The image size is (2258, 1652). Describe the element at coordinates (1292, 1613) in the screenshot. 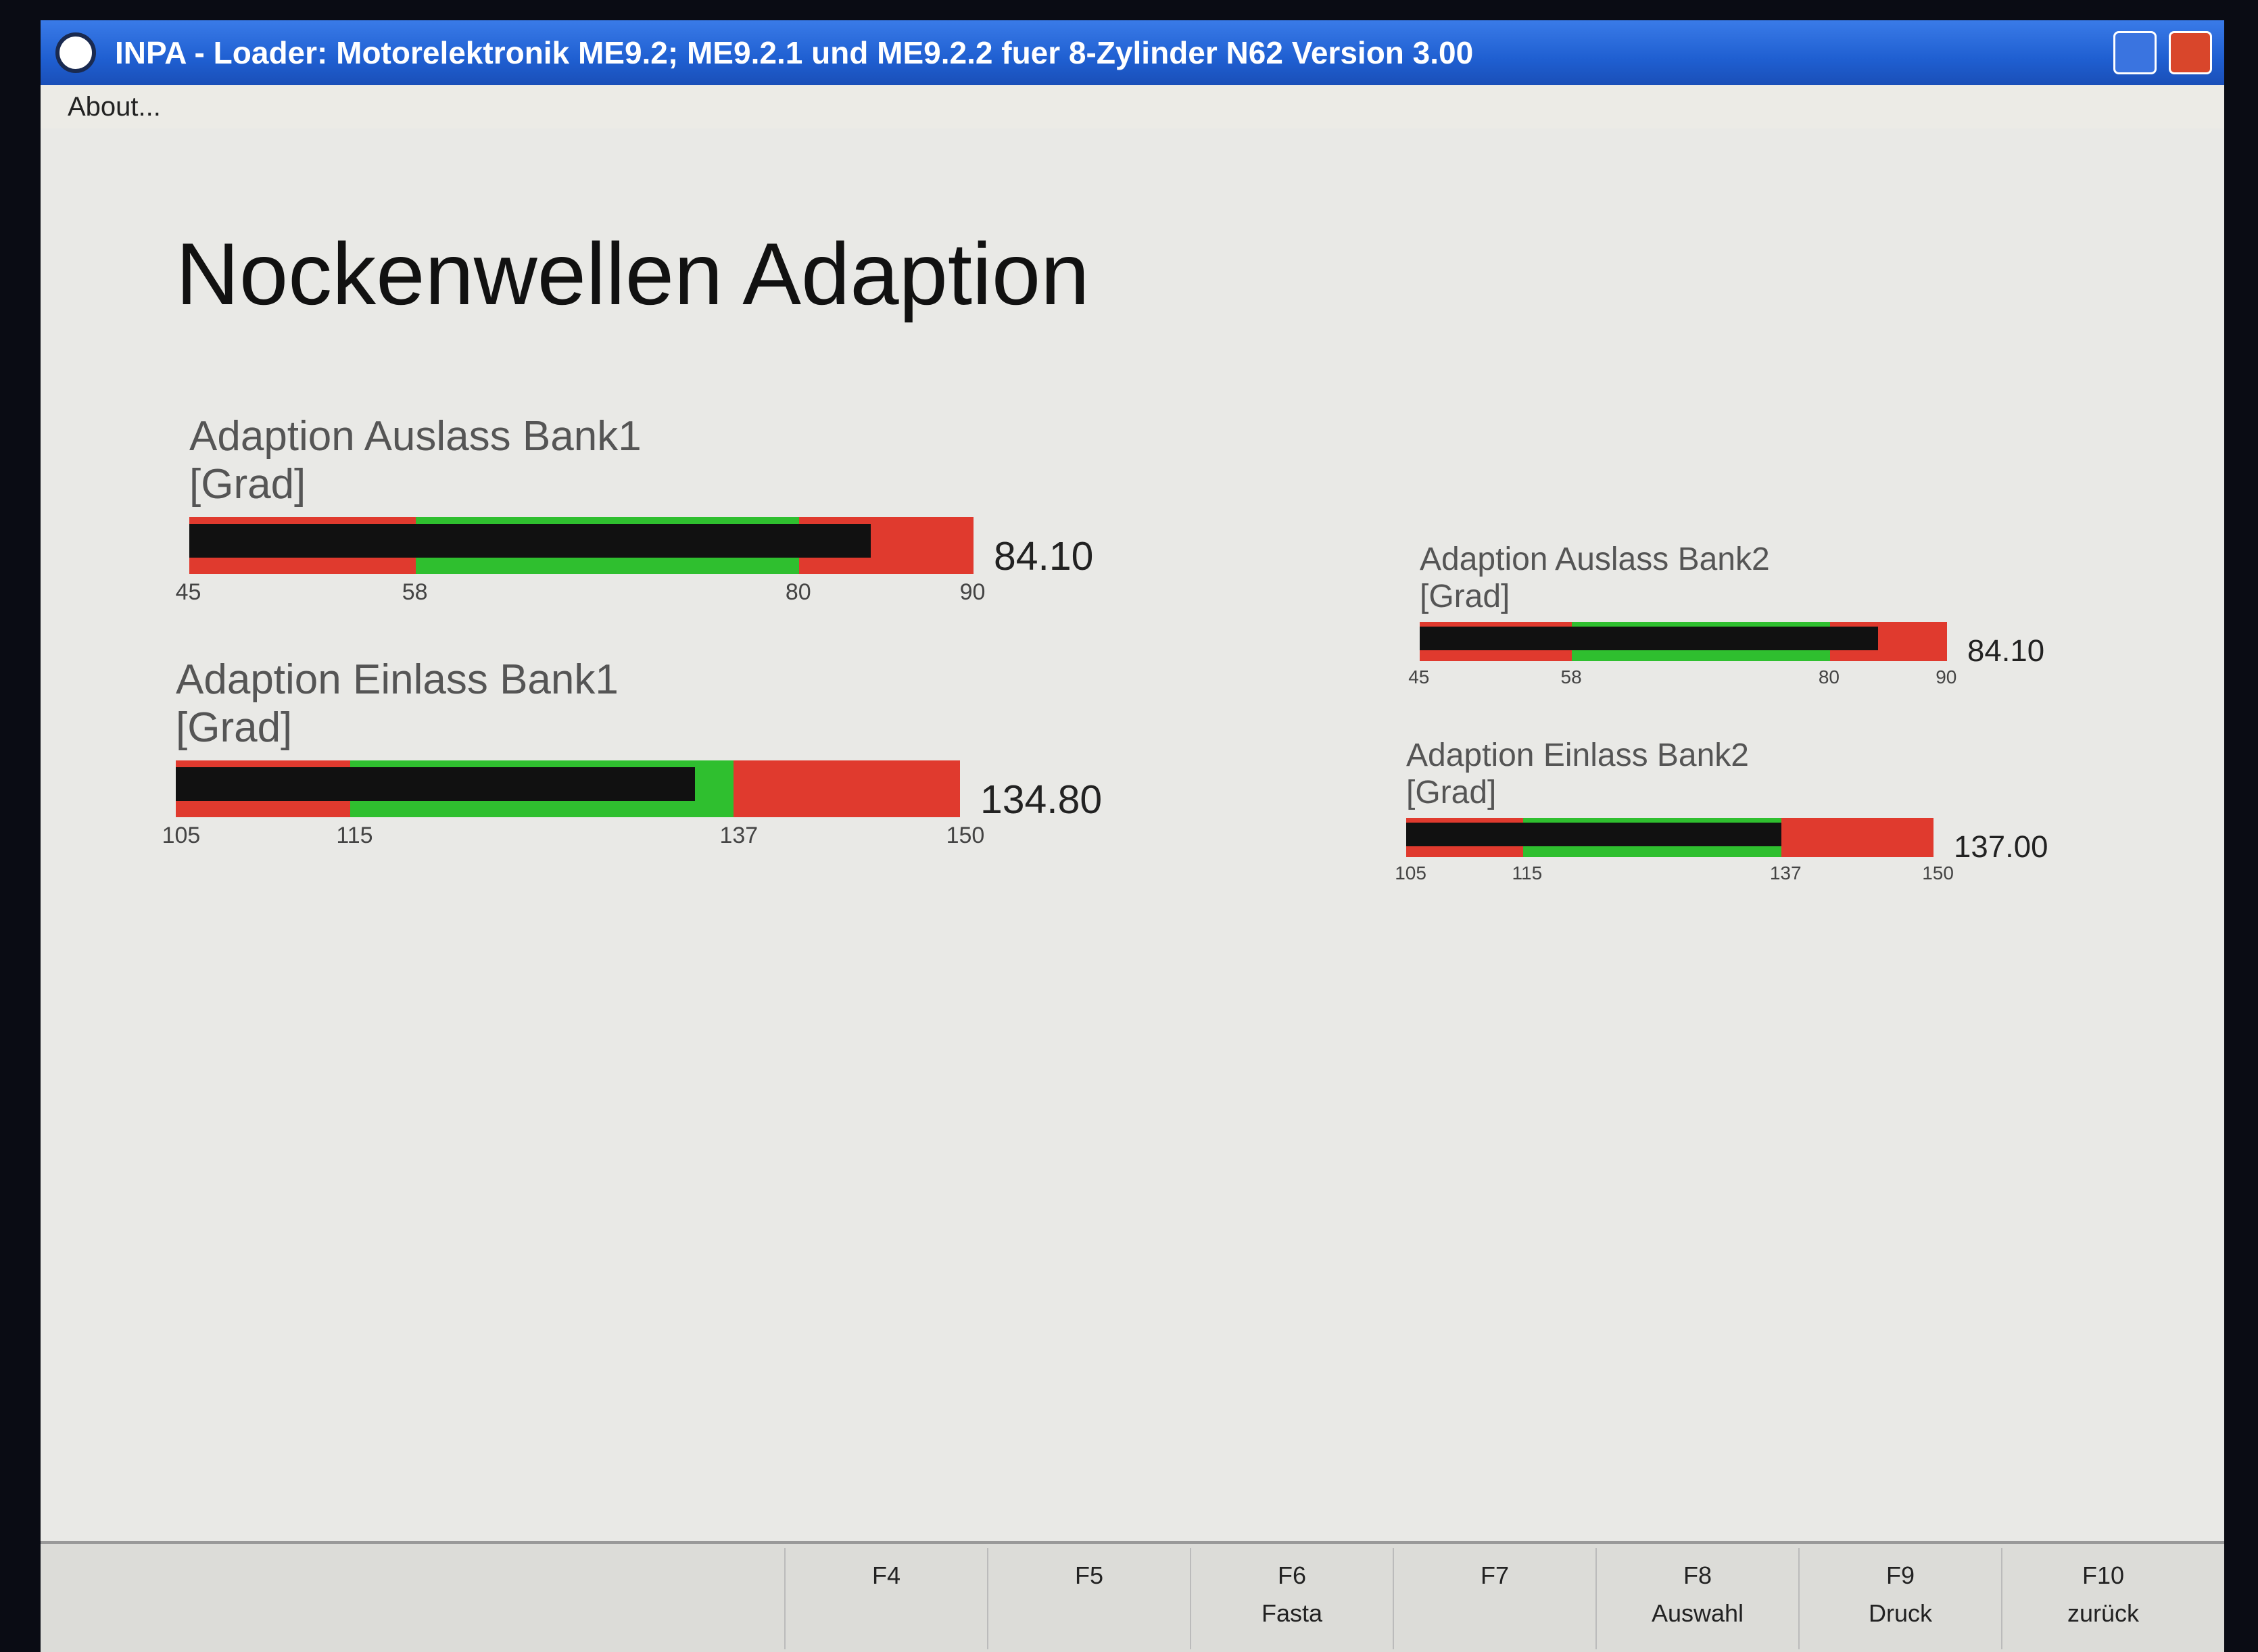

I see `key-text: Fasta` at that location.